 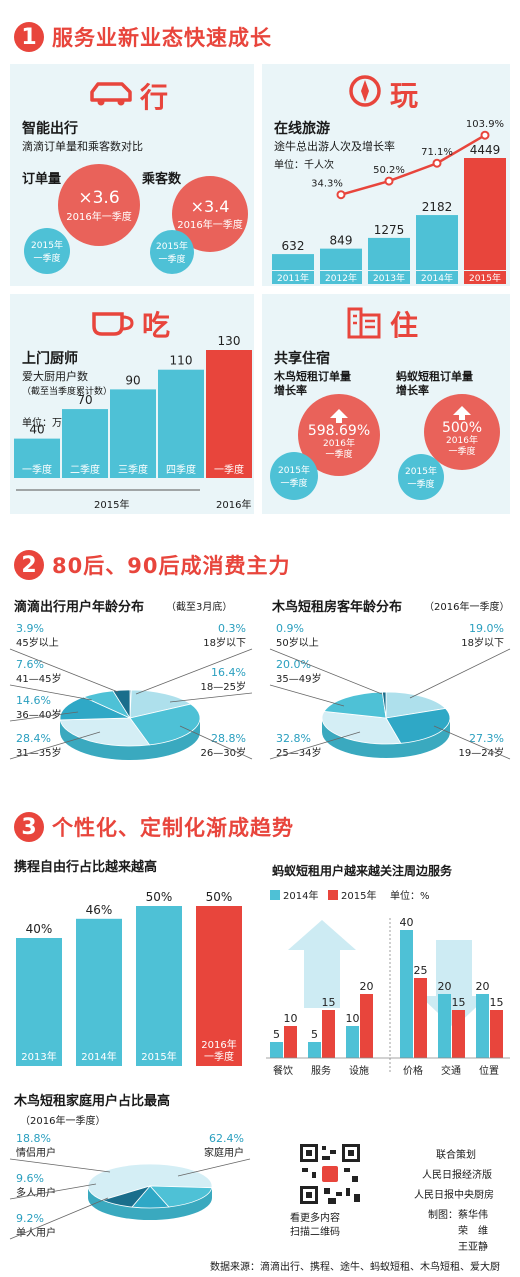 I want to click on growth-period: 2016年一季度, so click(x=99, y=217).